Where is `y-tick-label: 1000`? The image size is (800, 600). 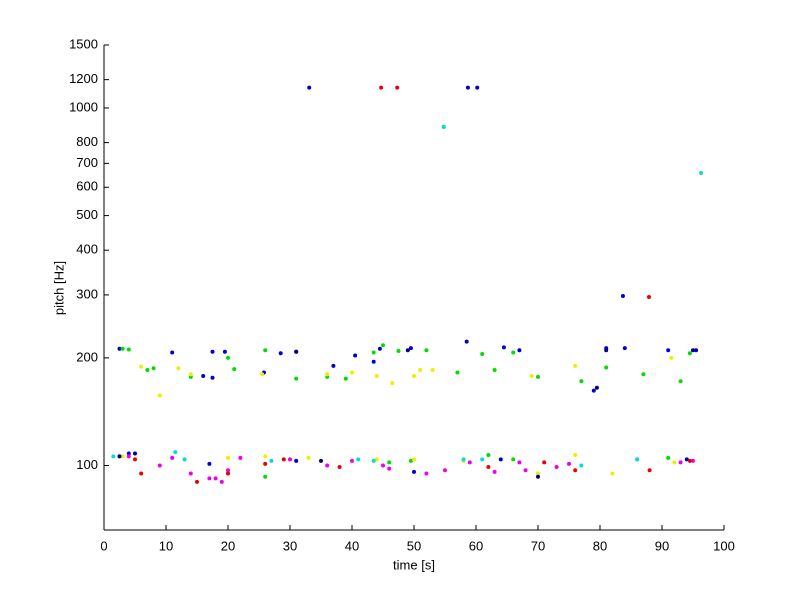
y-tick-label: 1000 is located at coordinates (83, 106).